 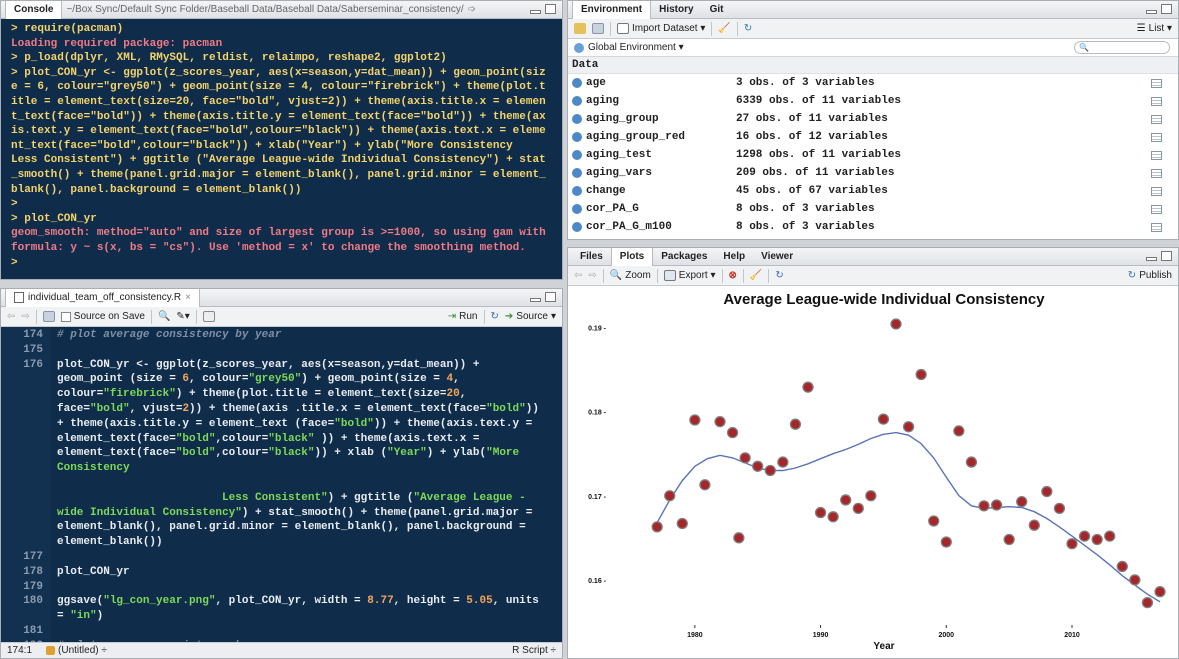 What do you see at coordinates (208, 316) in the screenshot?
I see `compile-notebook-icon` at bounding box center [208, 316].